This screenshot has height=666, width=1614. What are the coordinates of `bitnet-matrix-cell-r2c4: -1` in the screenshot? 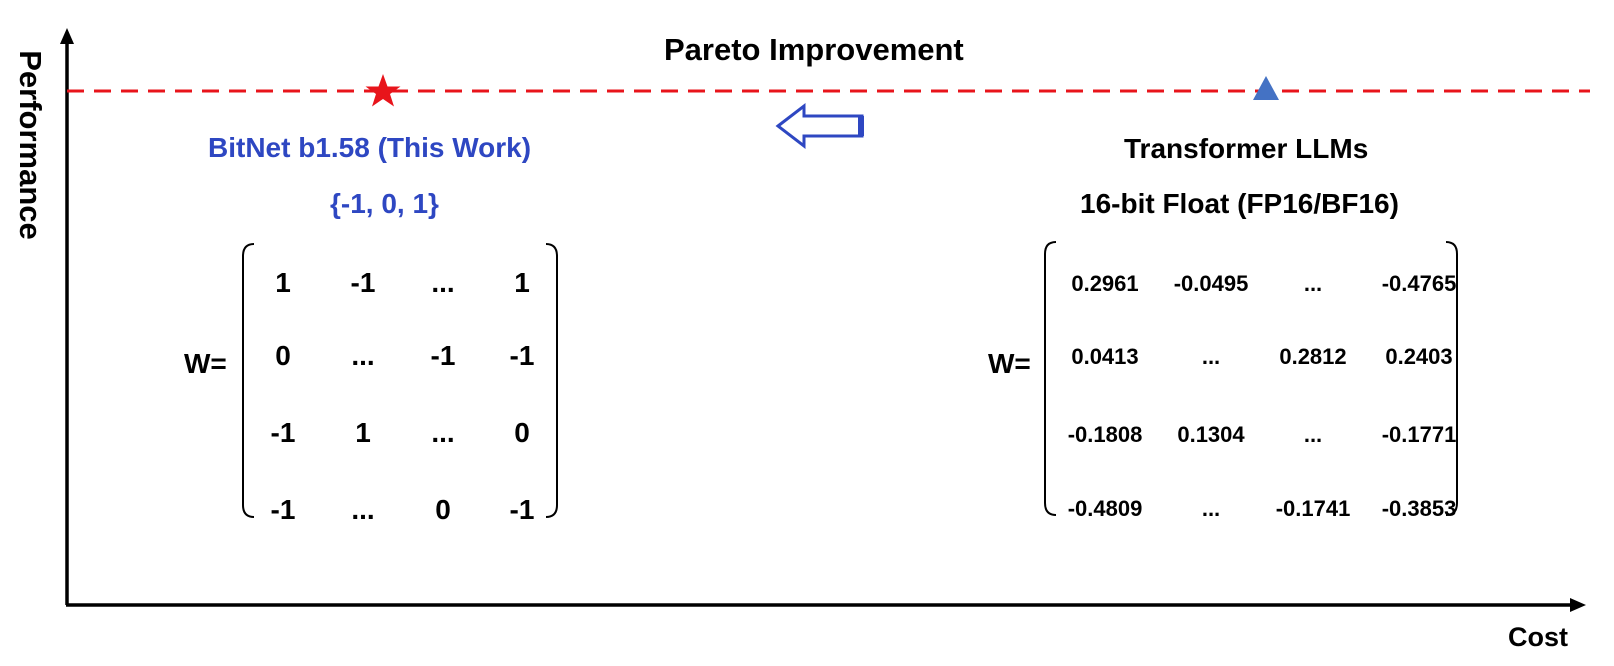 It's located at (522, 355).